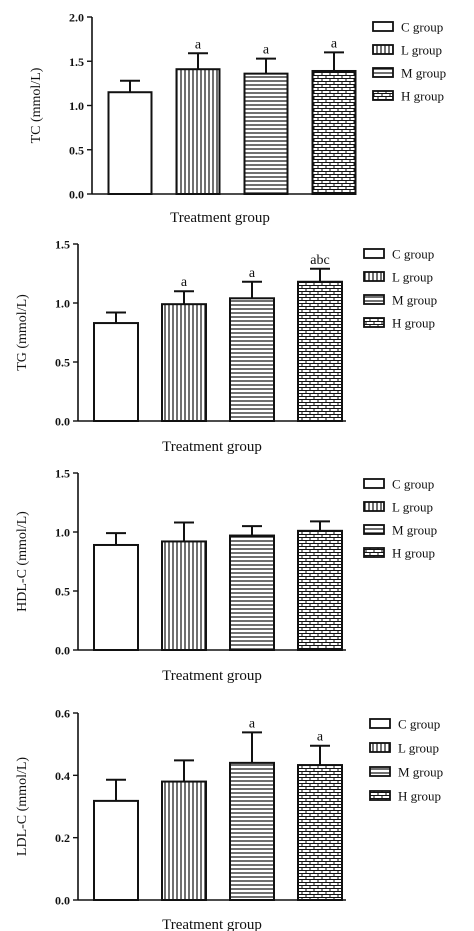 This screenshot has height=931, width=474. What do you see at coordinates (22, 332) in the screenshot?
I see `y-axis-label: TG (mmol/L)` at bounding box center [22, 332].